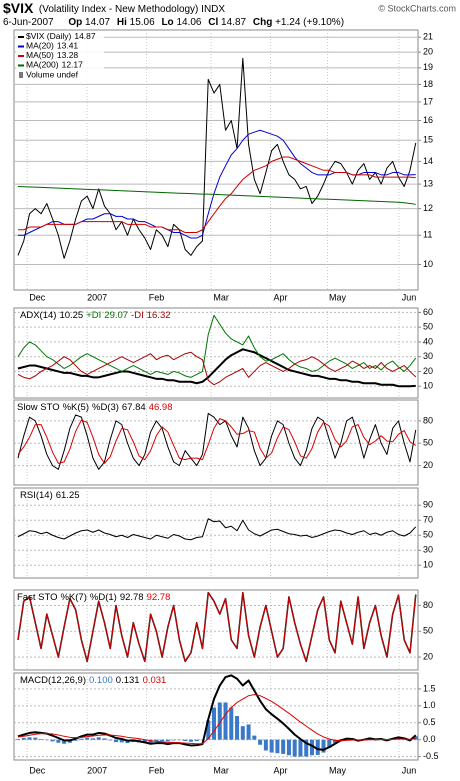 The width and height of the screenshot is (460, 781). Describe the element at coordinates (428, 37) in the screenshot. I see `y-tick-label: 21` at that location.